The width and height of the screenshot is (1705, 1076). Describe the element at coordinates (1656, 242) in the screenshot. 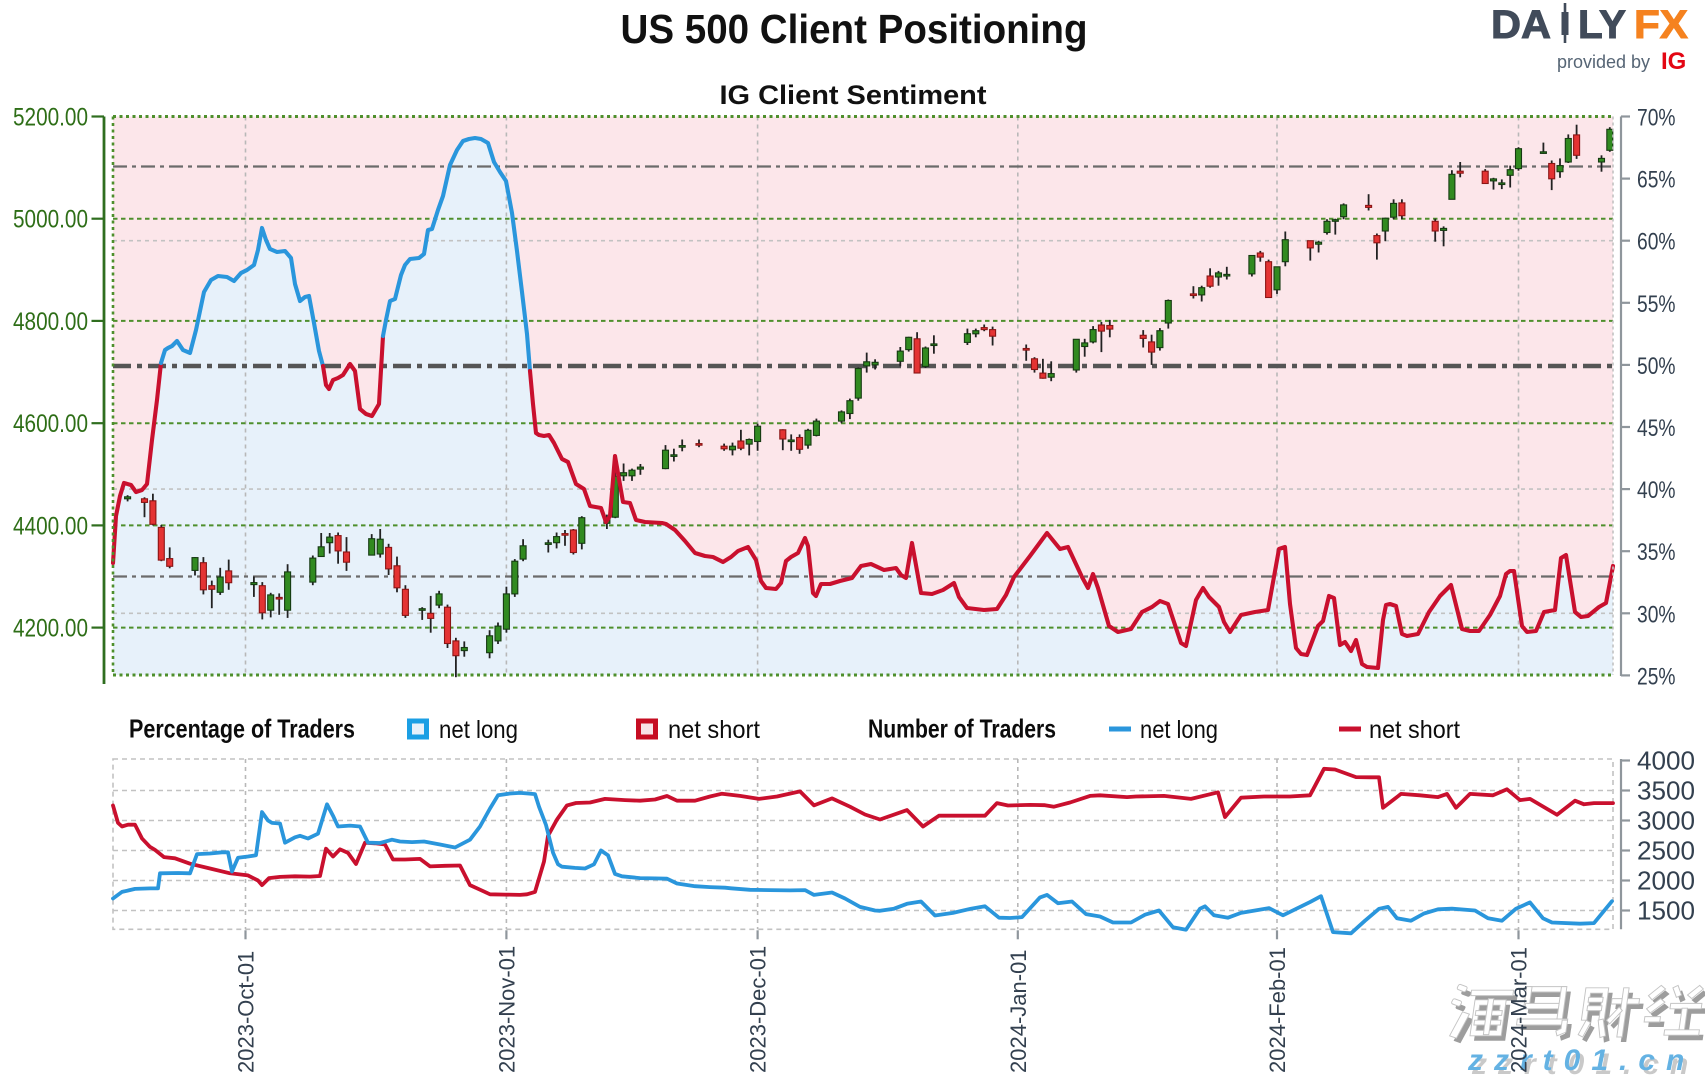

I see `svg-text: 60%` at that location.